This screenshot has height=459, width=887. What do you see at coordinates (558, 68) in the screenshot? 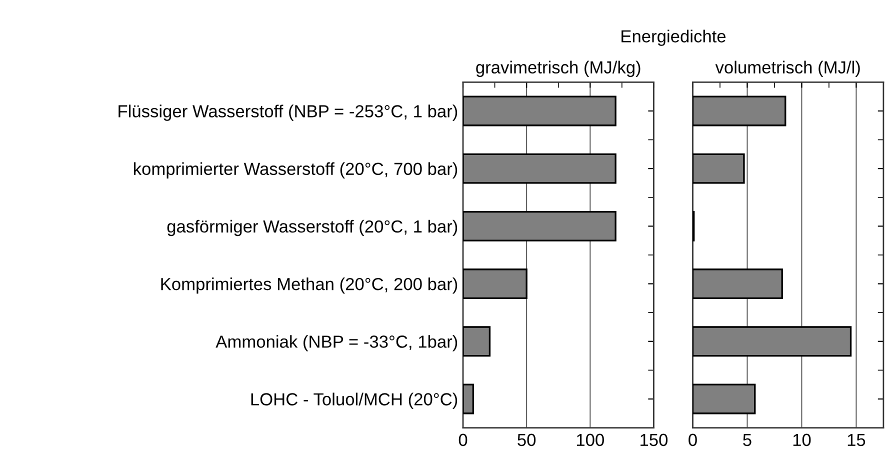
I see `chart-subtitle: gravimetrisch (MJ/kg)` at bounding box center [558, 68].